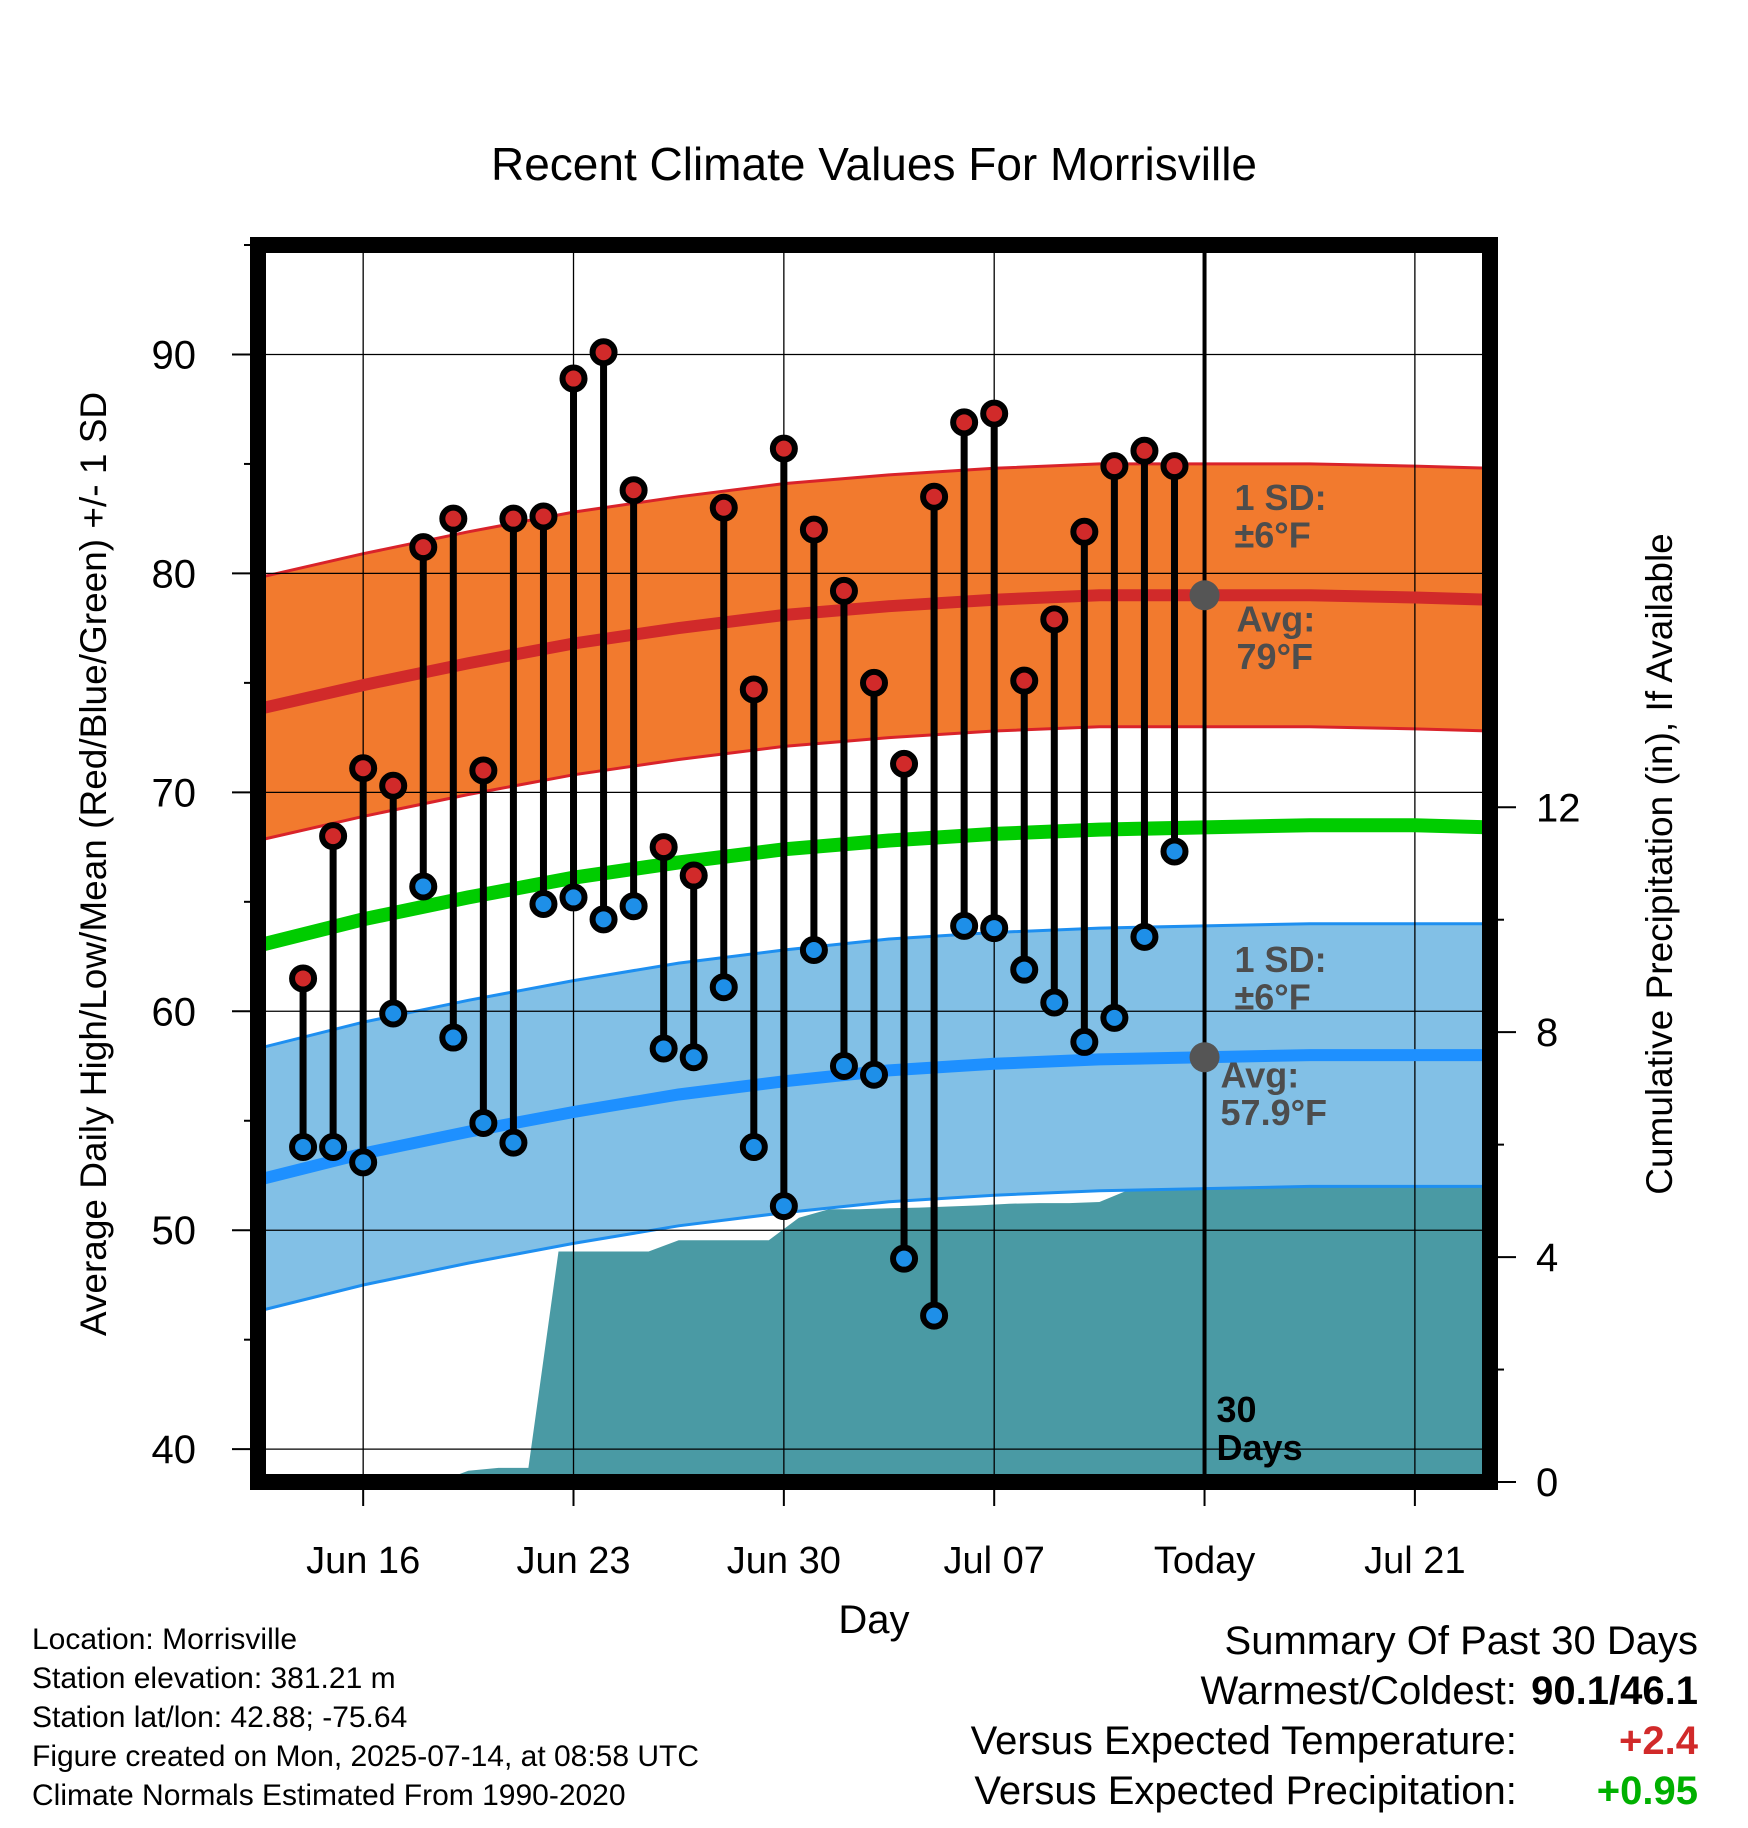  What do you see at coordinates (874, 164) in the screenshot?
I see `chart-title: Recent Climate Values For Morrisville` at bounding box center [874, 164].